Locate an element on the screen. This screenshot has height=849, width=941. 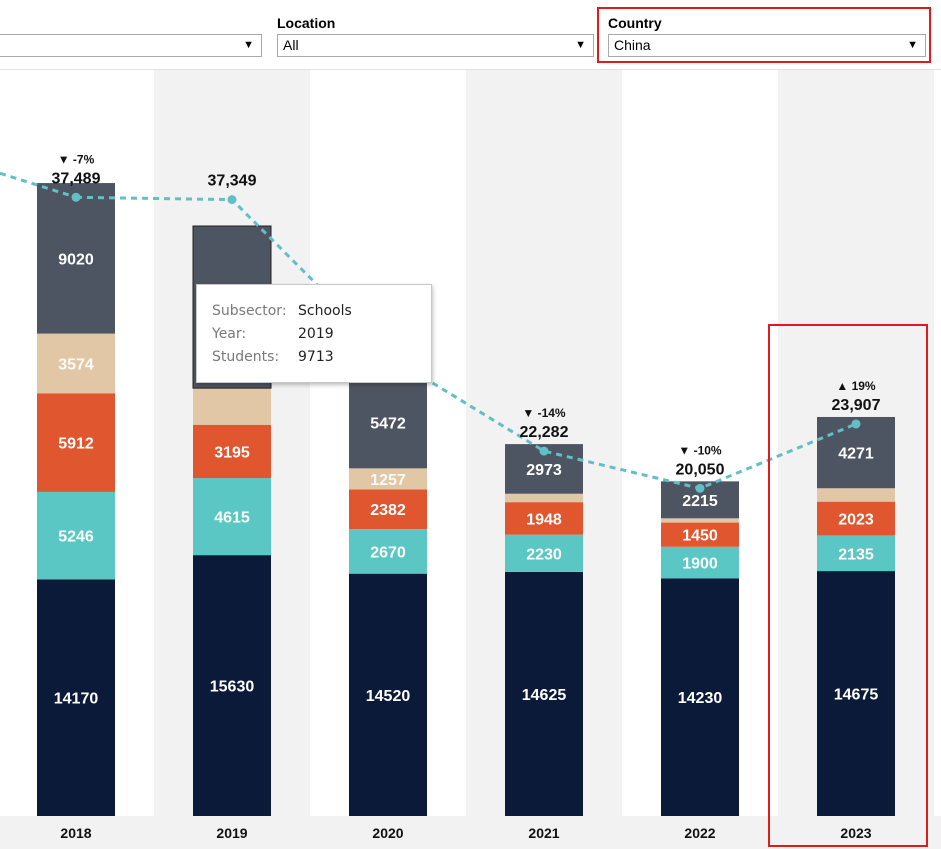
x-tick-label: 2018 is located at coordinates (75, 833).